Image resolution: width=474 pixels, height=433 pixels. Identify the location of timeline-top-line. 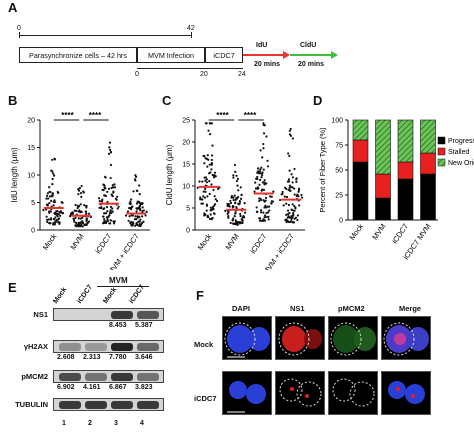
(105, 35).